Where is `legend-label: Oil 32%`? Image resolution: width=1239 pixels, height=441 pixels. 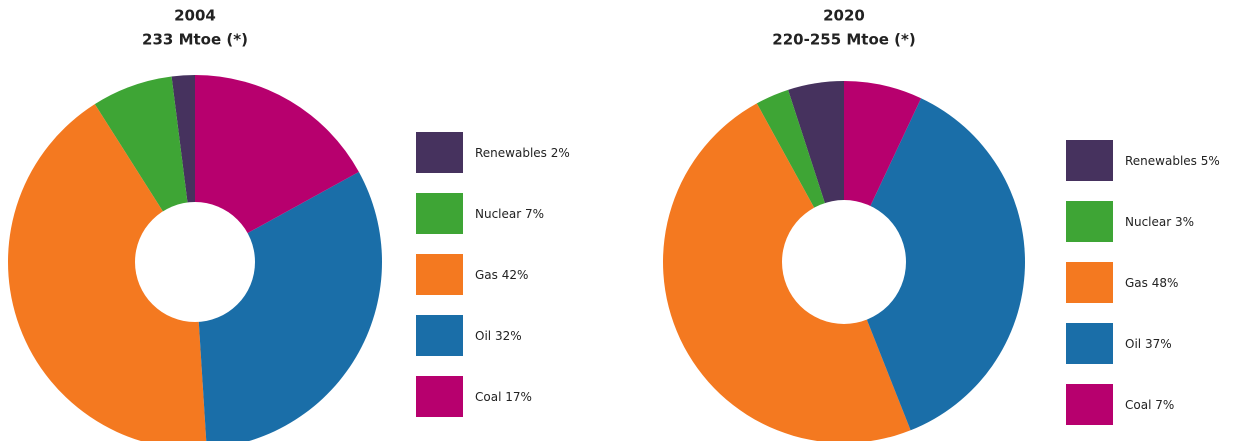 legend-label: Oil 32% is located at coordinates (498, 336).